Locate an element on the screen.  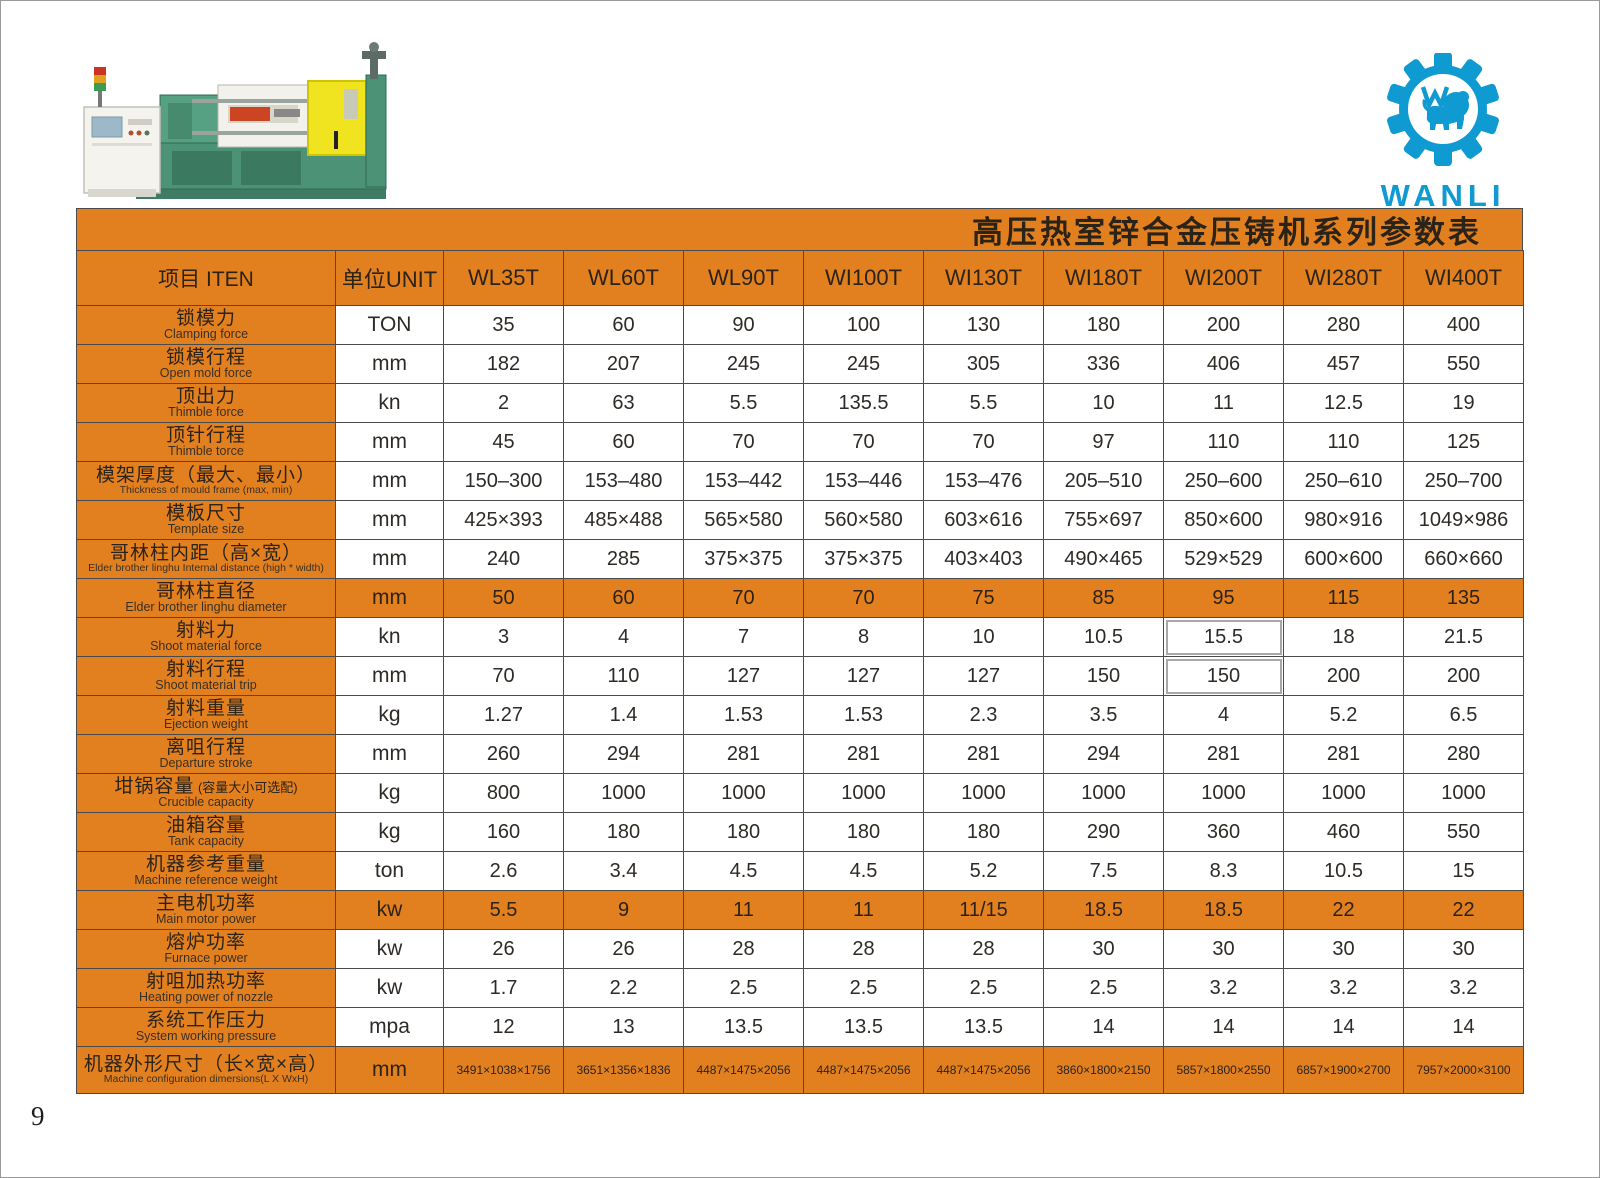
row-label-en: Main motor power is located at coordinates (206, 919).